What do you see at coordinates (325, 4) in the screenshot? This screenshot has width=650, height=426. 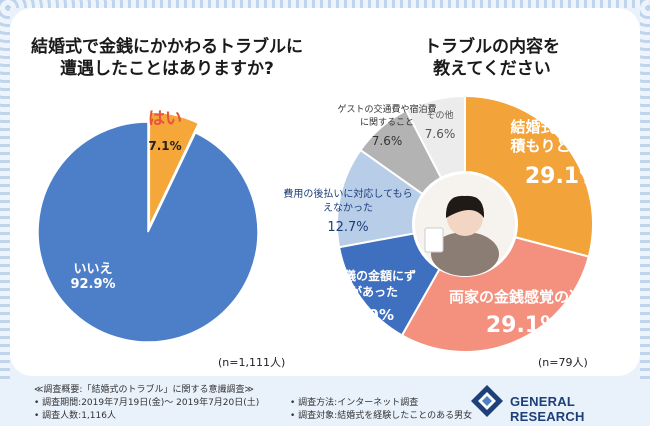 I see `lace-border-top` at bounding box center [325, 4].